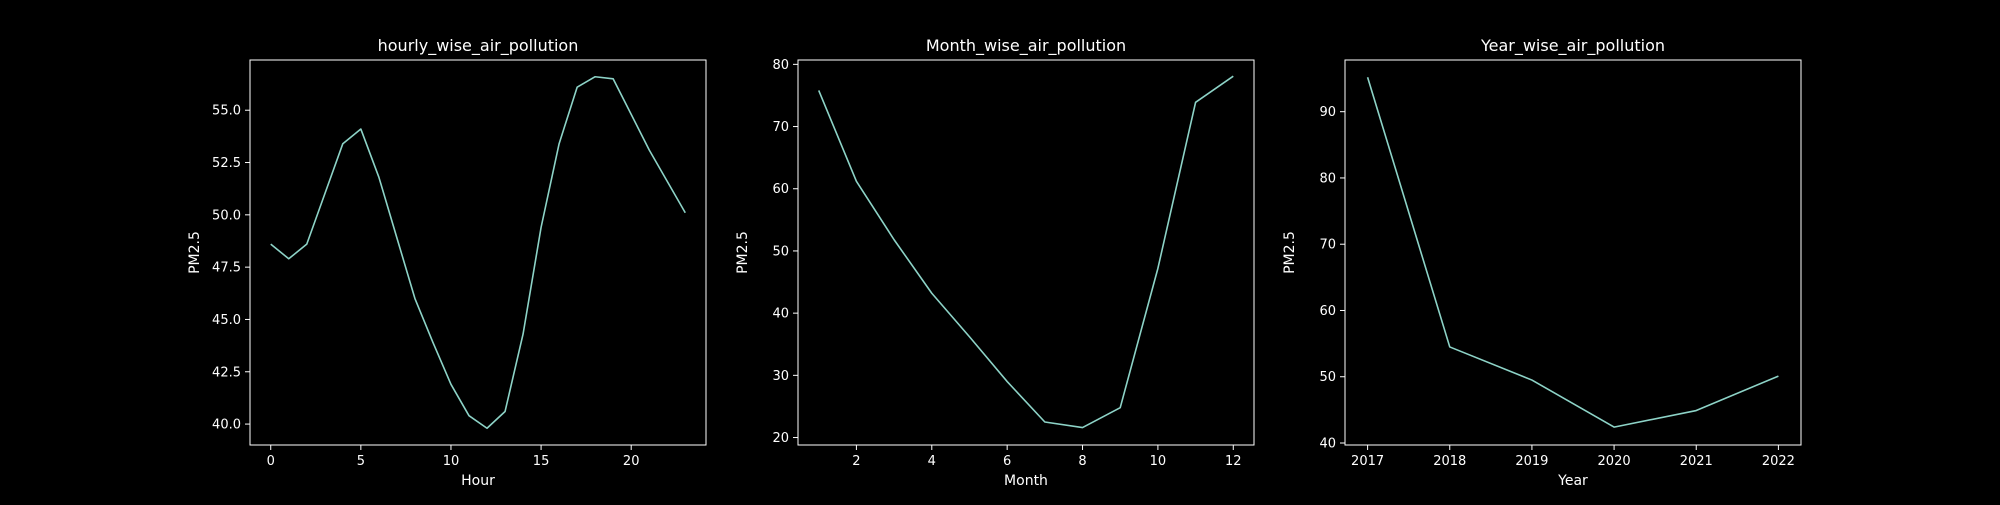 The image size is (2000, 505). I want to click on x-tick-label: 12, so click(1233, 461).